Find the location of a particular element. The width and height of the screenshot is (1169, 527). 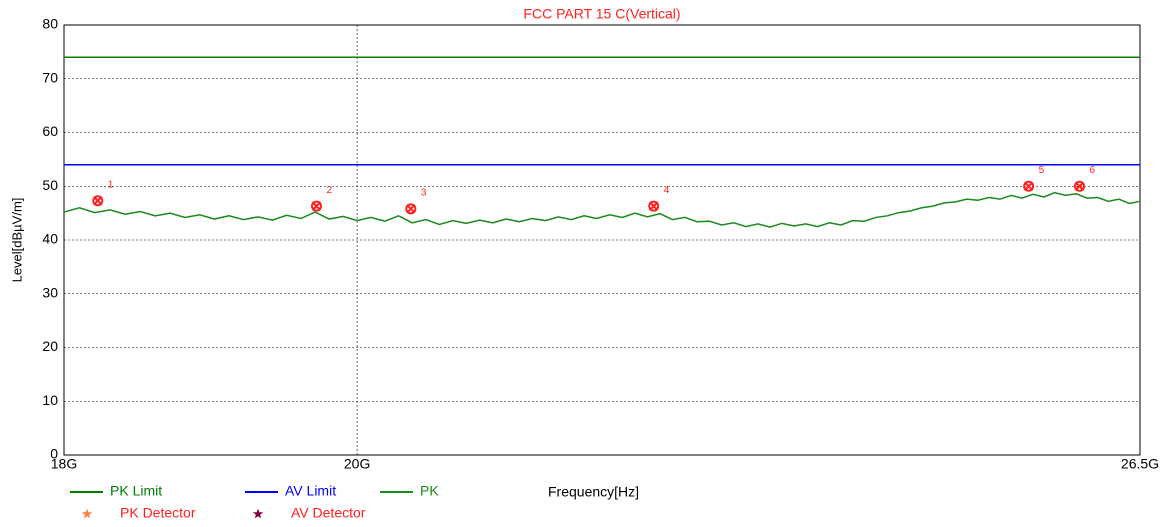

marker-label: 5 is located at coordinates (1042, 170).